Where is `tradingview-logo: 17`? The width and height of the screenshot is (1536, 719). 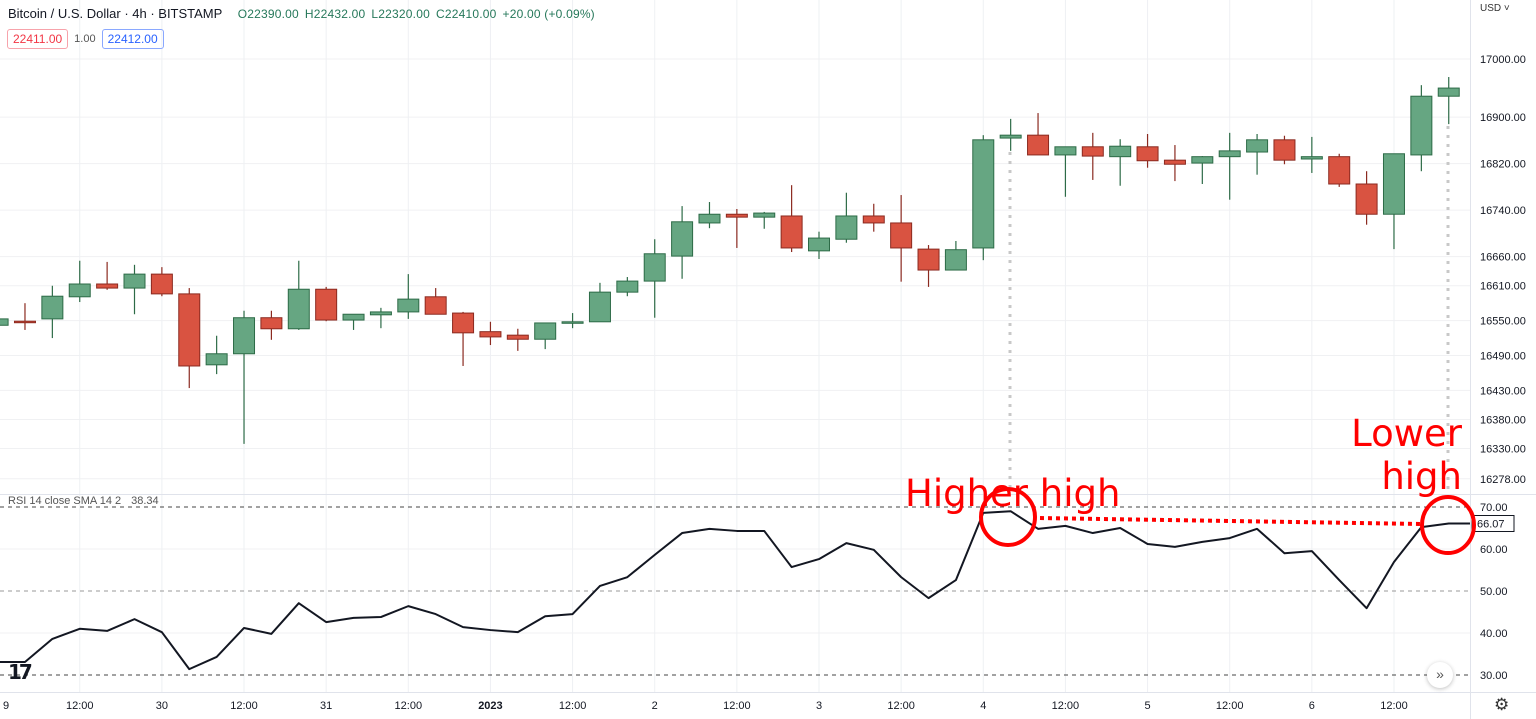
tradingview-logo: 17 is located at coordinates (20, 672).